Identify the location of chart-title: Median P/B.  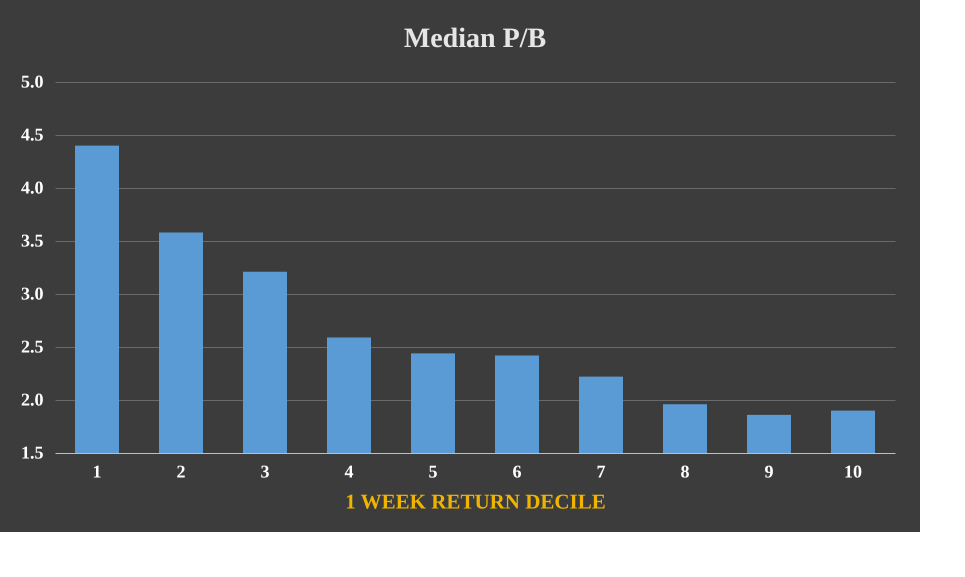
(475, 38).